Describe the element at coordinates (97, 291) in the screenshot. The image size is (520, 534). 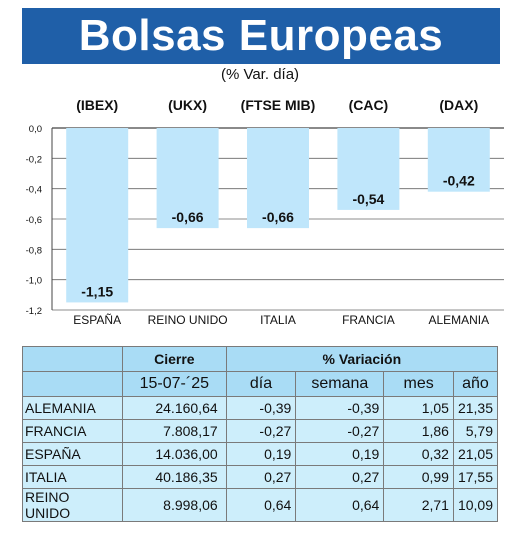
I see `data-label: -1,15` at that location.